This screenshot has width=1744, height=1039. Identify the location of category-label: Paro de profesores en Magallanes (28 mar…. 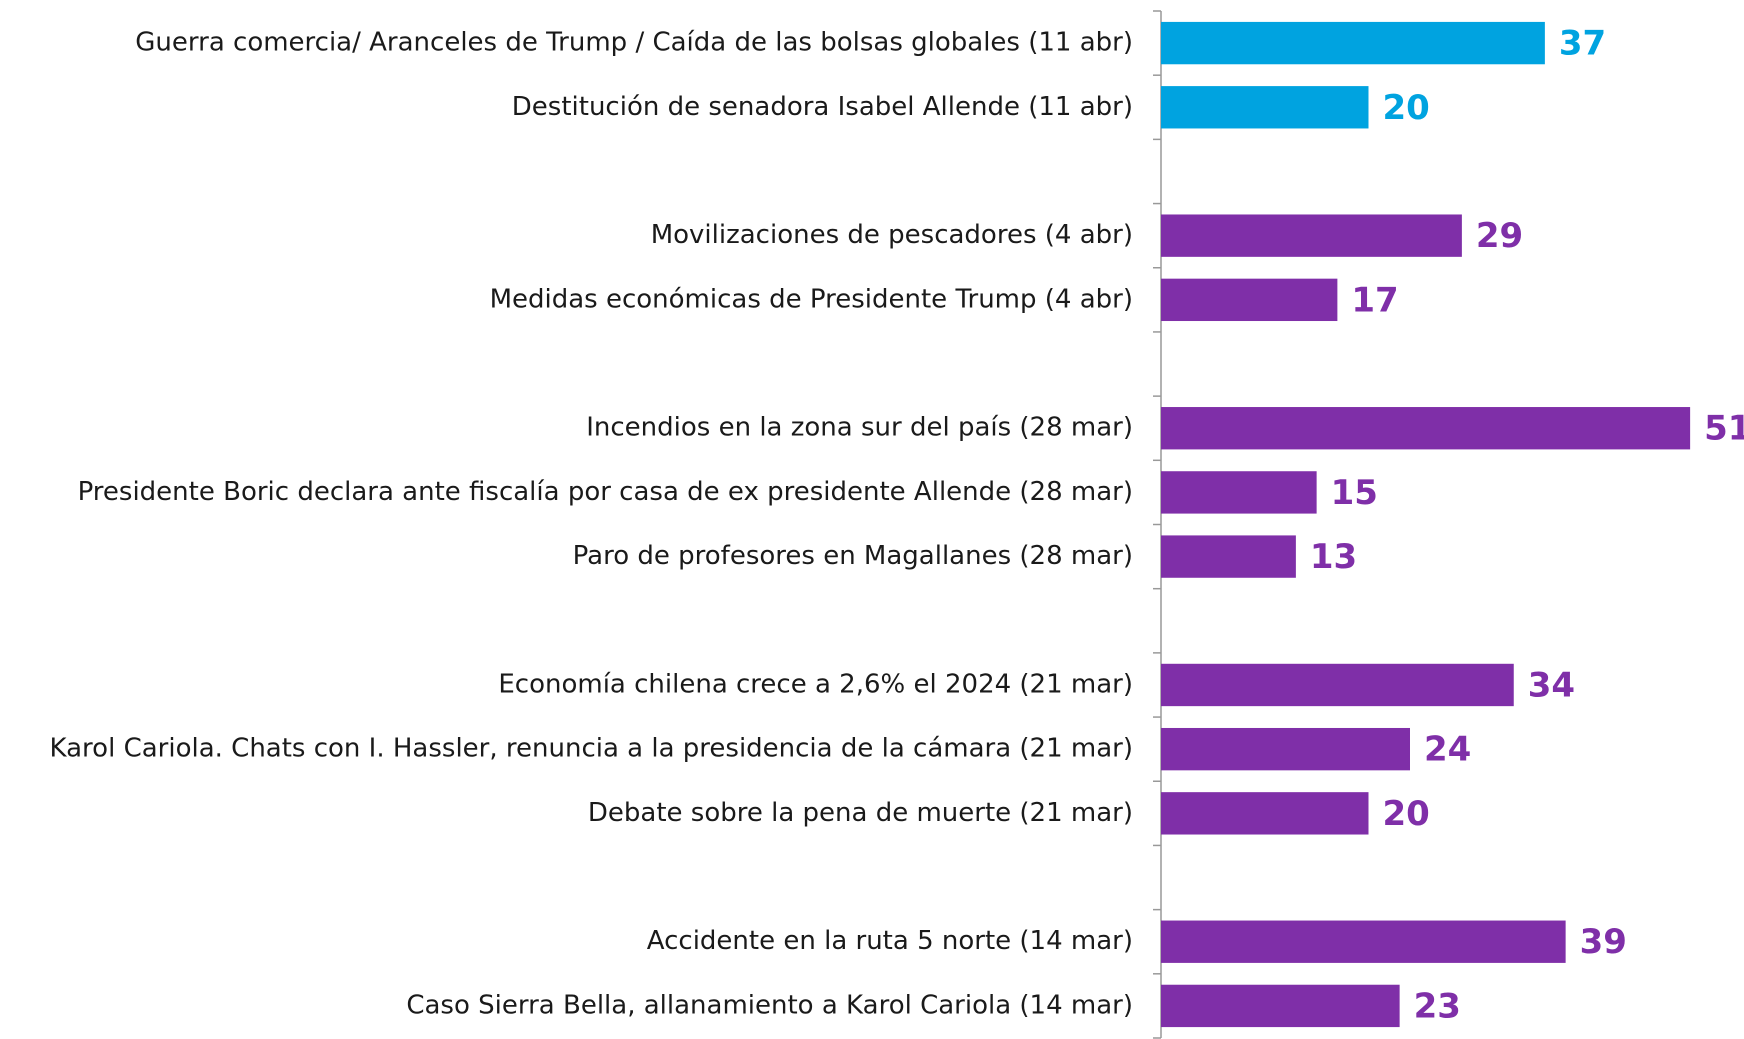
(853, 556).